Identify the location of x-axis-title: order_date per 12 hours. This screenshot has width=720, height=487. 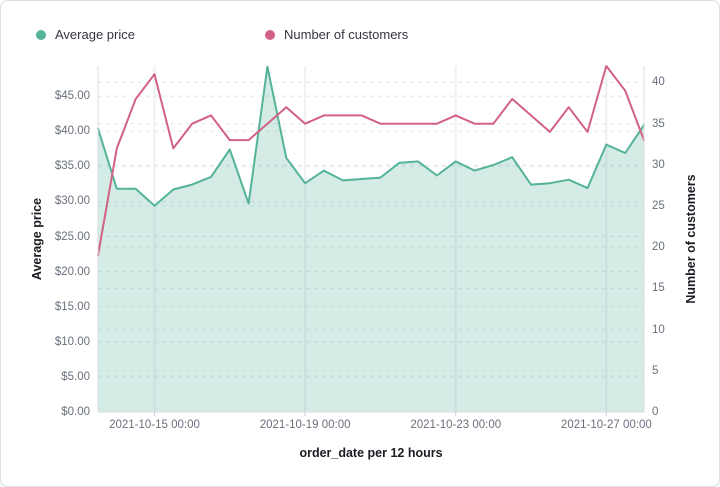
(371, 453).